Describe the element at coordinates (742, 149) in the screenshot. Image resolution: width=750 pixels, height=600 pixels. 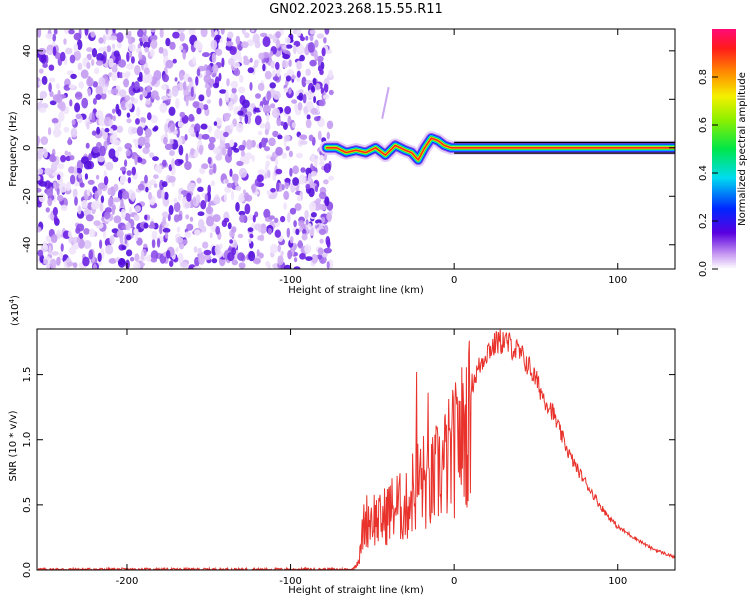
I see `colorbar-label: Normalized spectral amplitude` at that location.